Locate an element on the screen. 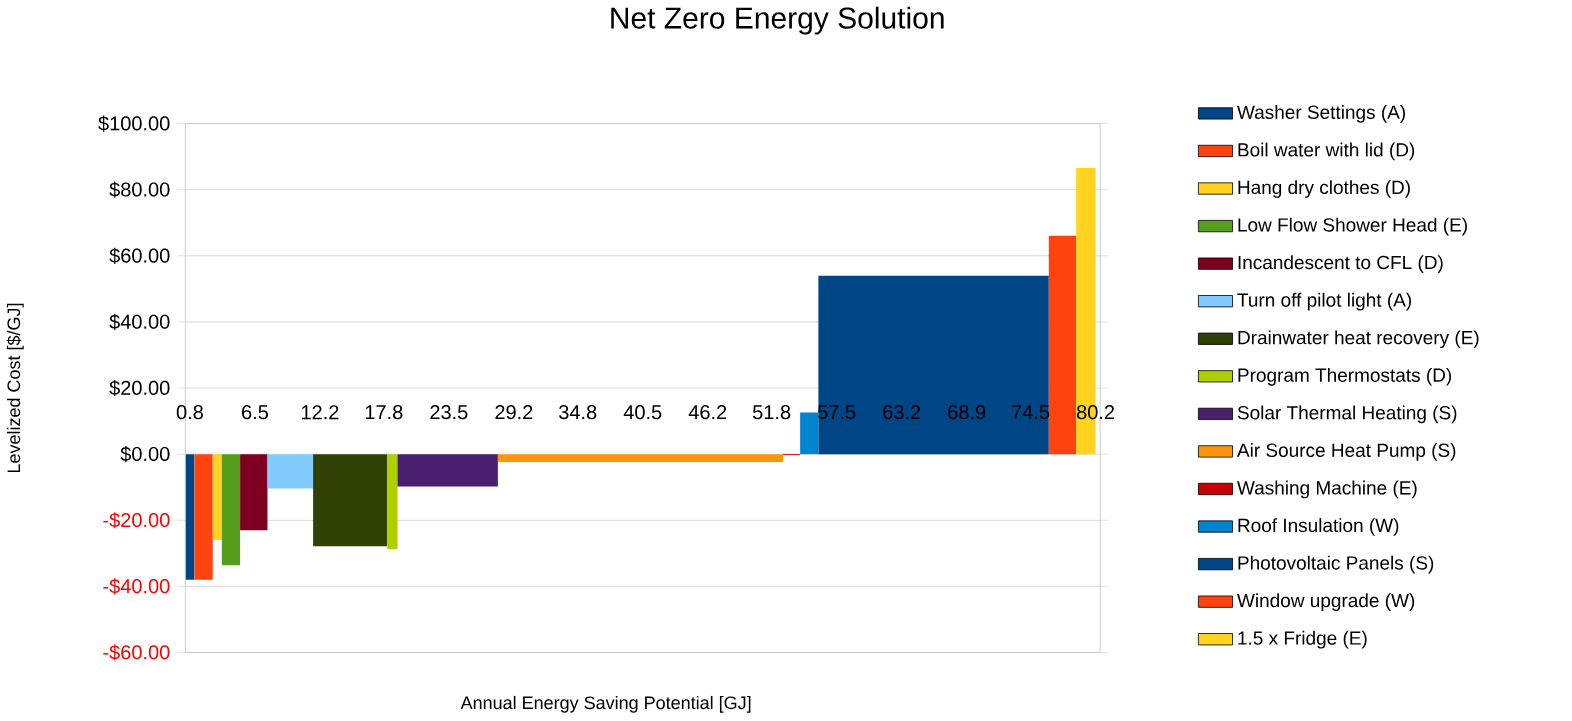 The width and height of the screenshot is (1572, 721). y-tick-label: -$20.00 is located at coordinates (136, 520).